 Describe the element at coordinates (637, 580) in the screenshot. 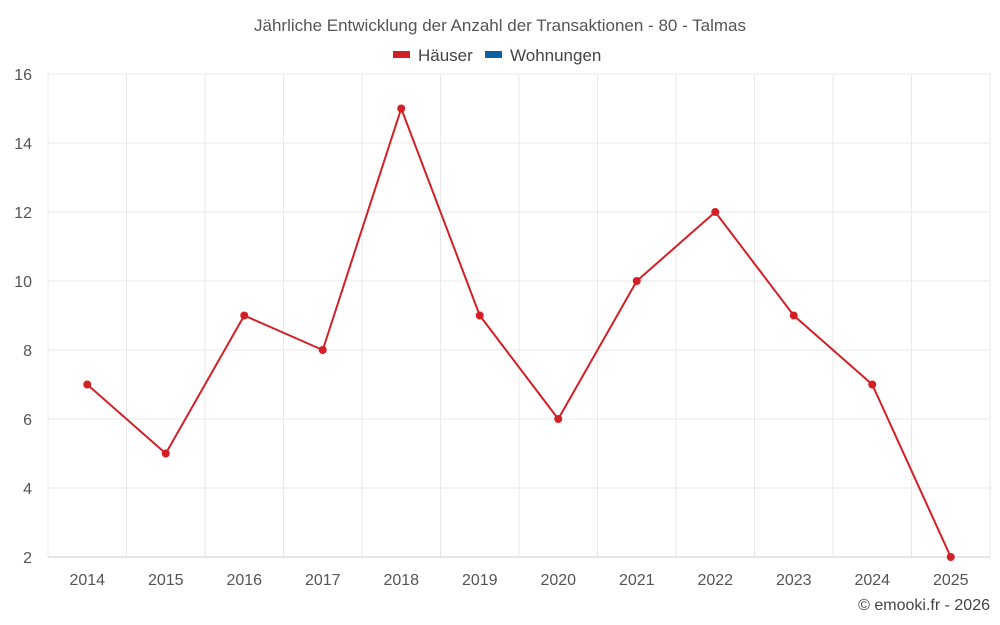

I see `x-tick-label: 2021` at that location.